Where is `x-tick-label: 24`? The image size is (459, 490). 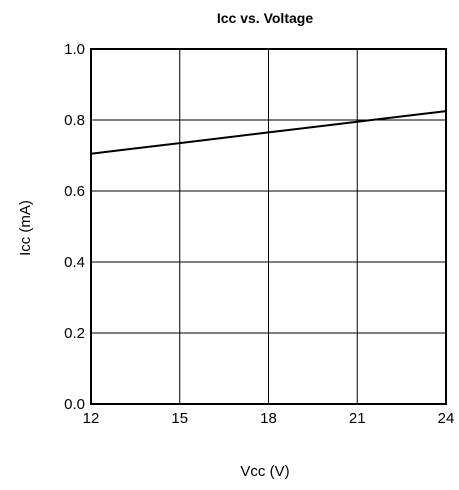 x-tick-label: 24 is located at coordinates (446, 418).